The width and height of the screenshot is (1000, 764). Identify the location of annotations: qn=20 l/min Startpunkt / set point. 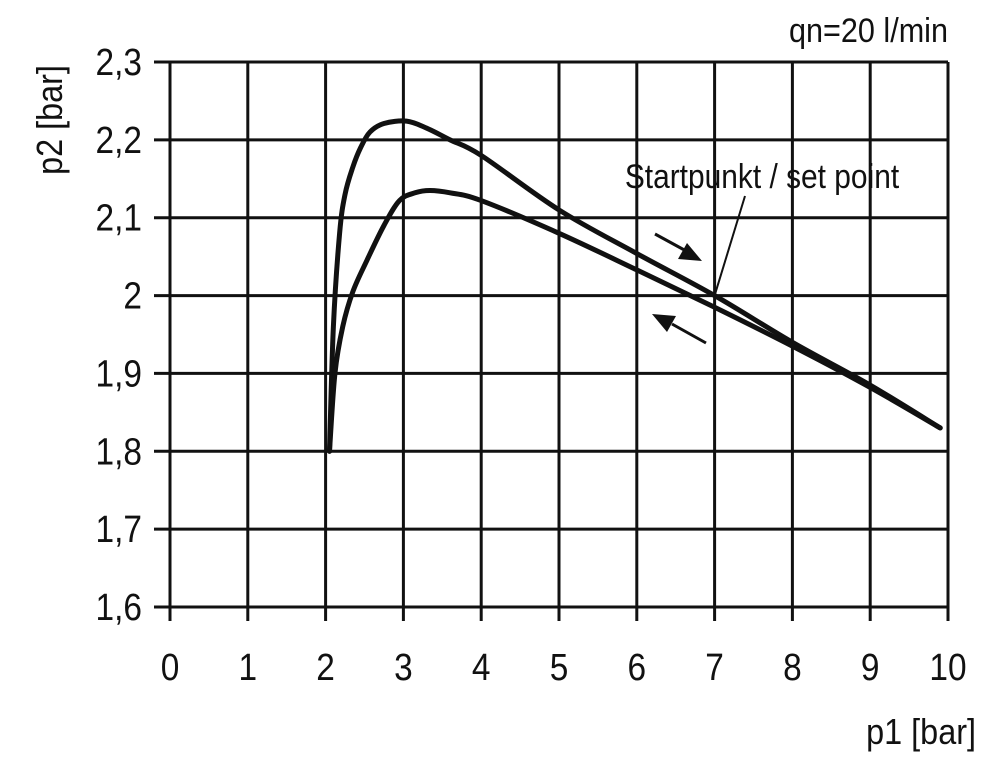
(786, 178).